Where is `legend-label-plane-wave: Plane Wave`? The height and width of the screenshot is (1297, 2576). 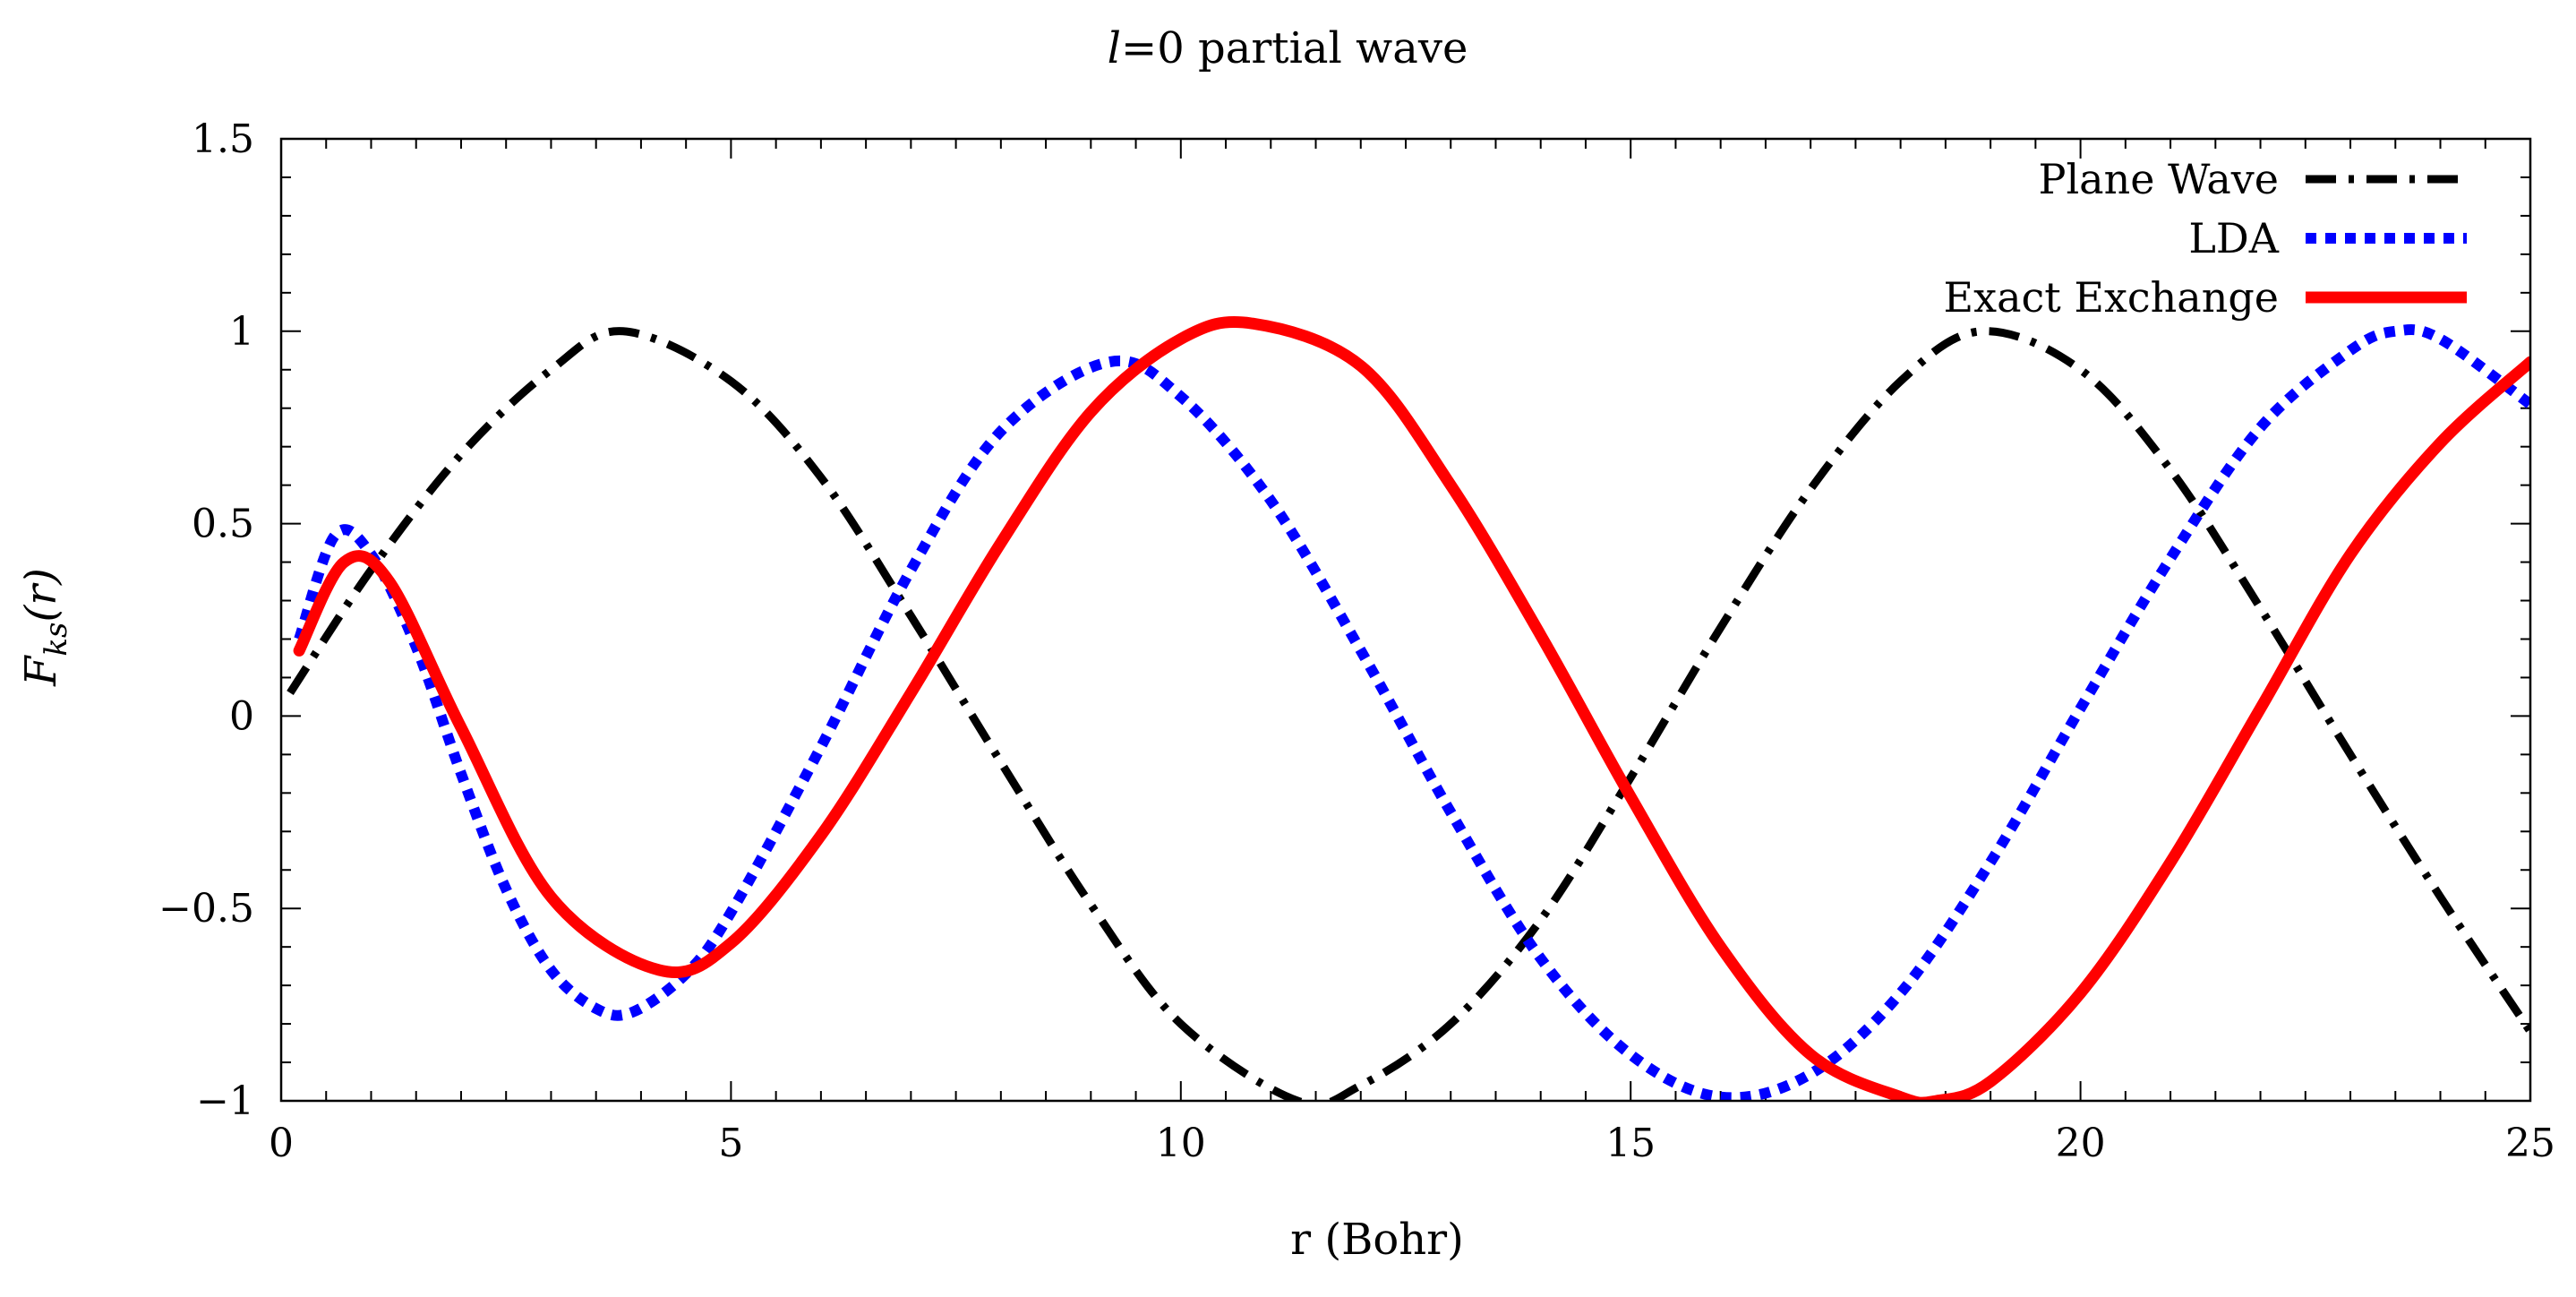
legend-label-plane-wave: Plane Wave is located at coordinates (2159, 179).